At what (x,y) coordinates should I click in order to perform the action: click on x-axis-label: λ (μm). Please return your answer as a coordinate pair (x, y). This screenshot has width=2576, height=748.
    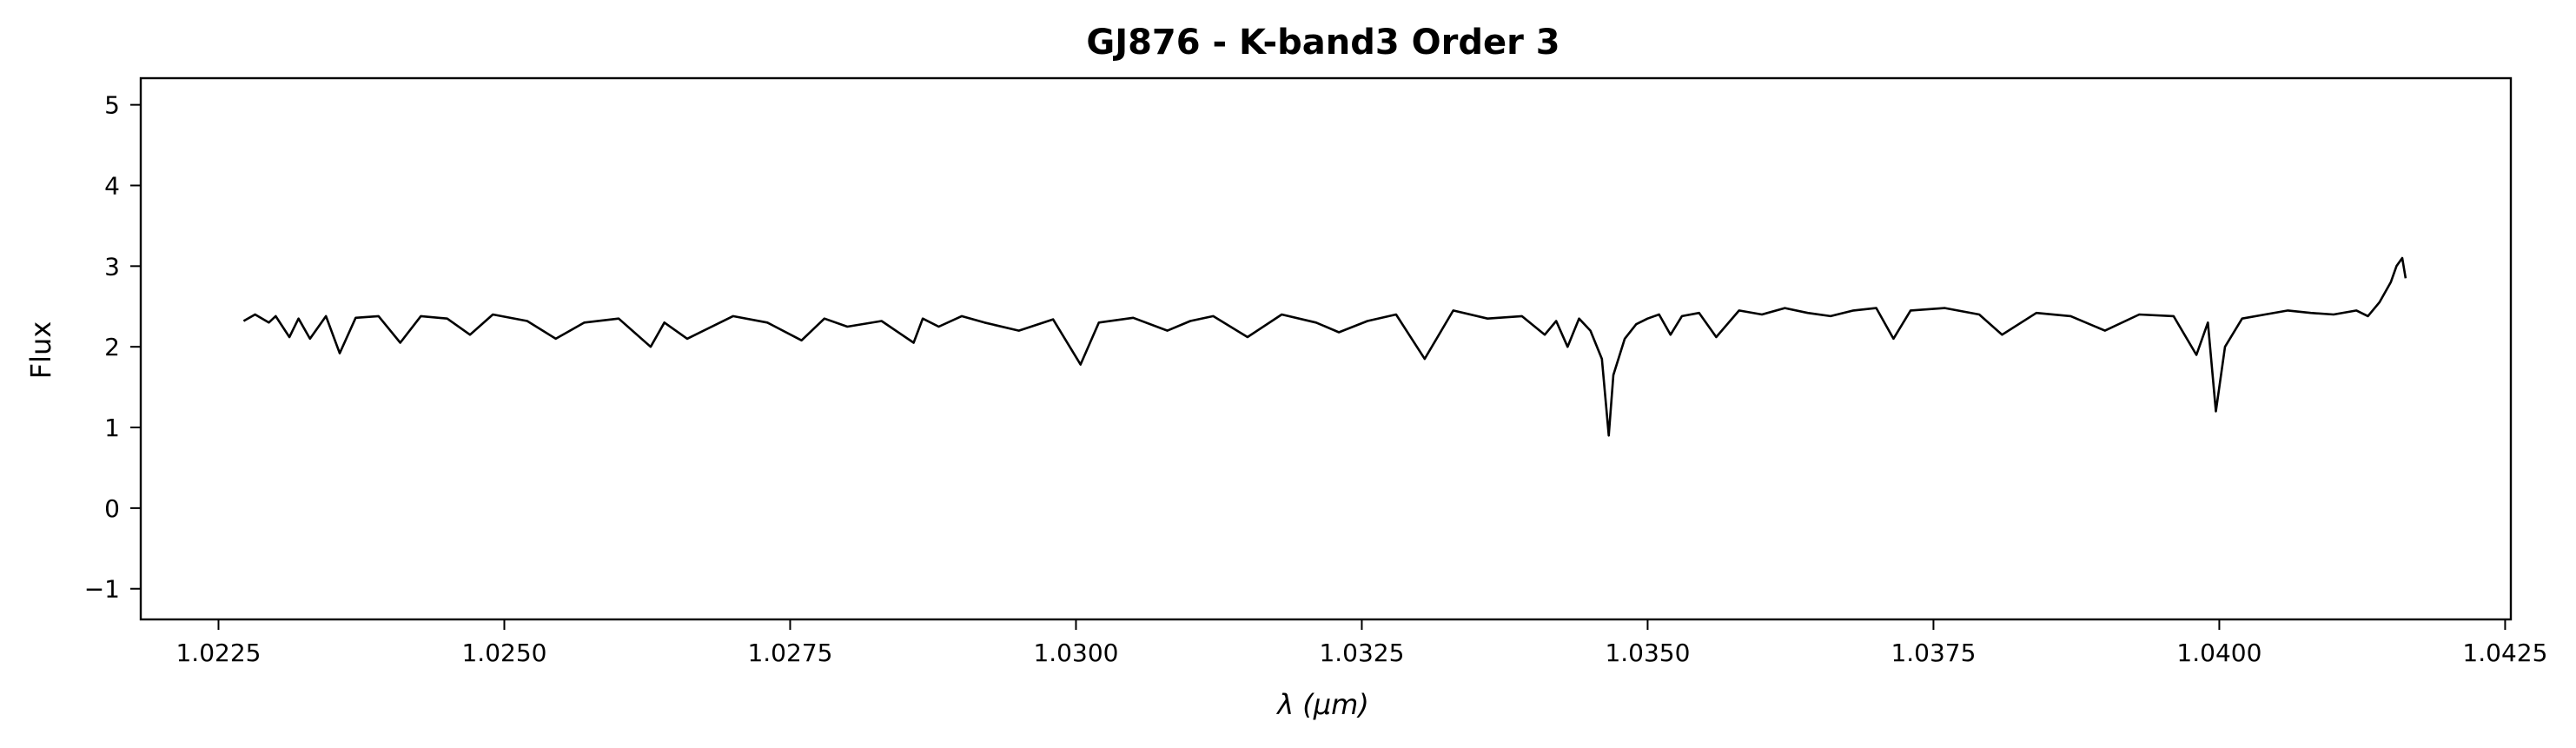
    Looking at the image, I should click on (1322, 704).